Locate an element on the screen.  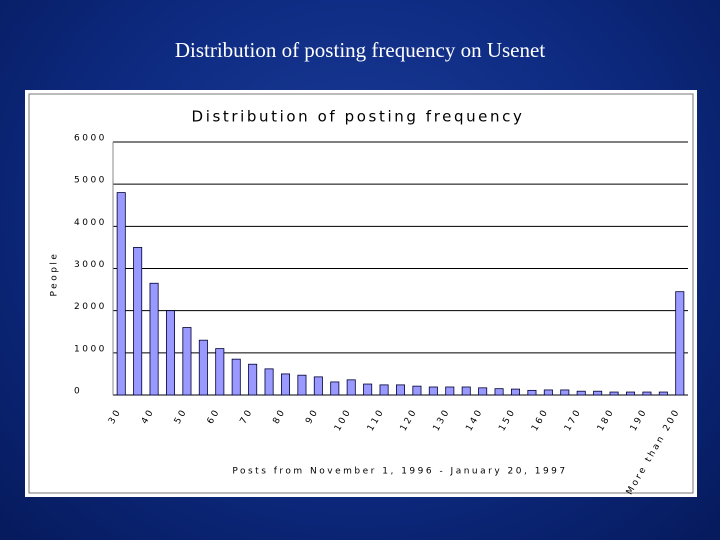
y-tick-label: 0 is located at coordinates (78, 392).